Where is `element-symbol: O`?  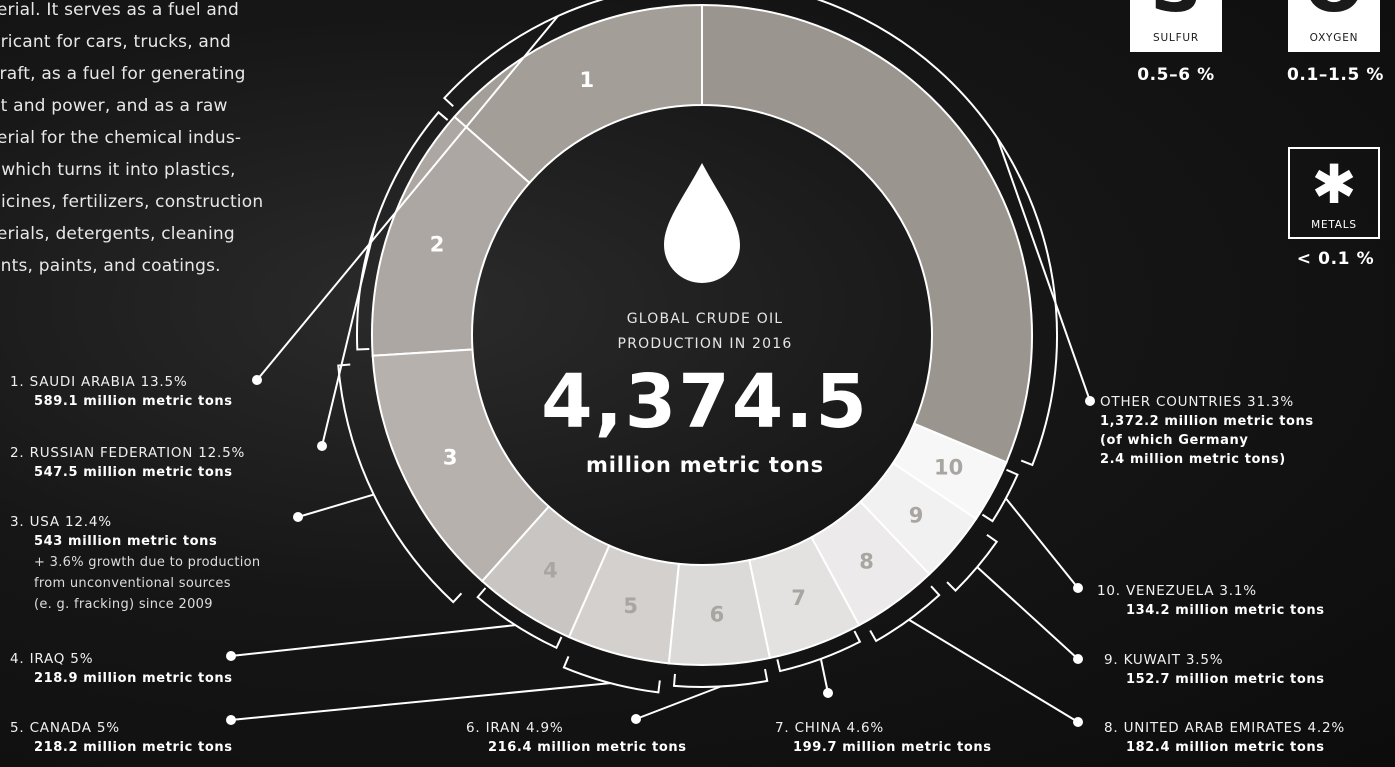 element-symbol: O is located at coordinates (1334, 14).